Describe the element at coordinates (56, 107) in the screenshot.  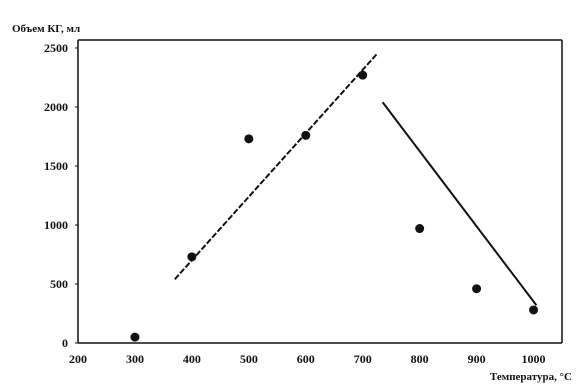
I see `y-tick-label-2000: 2000` at that location.